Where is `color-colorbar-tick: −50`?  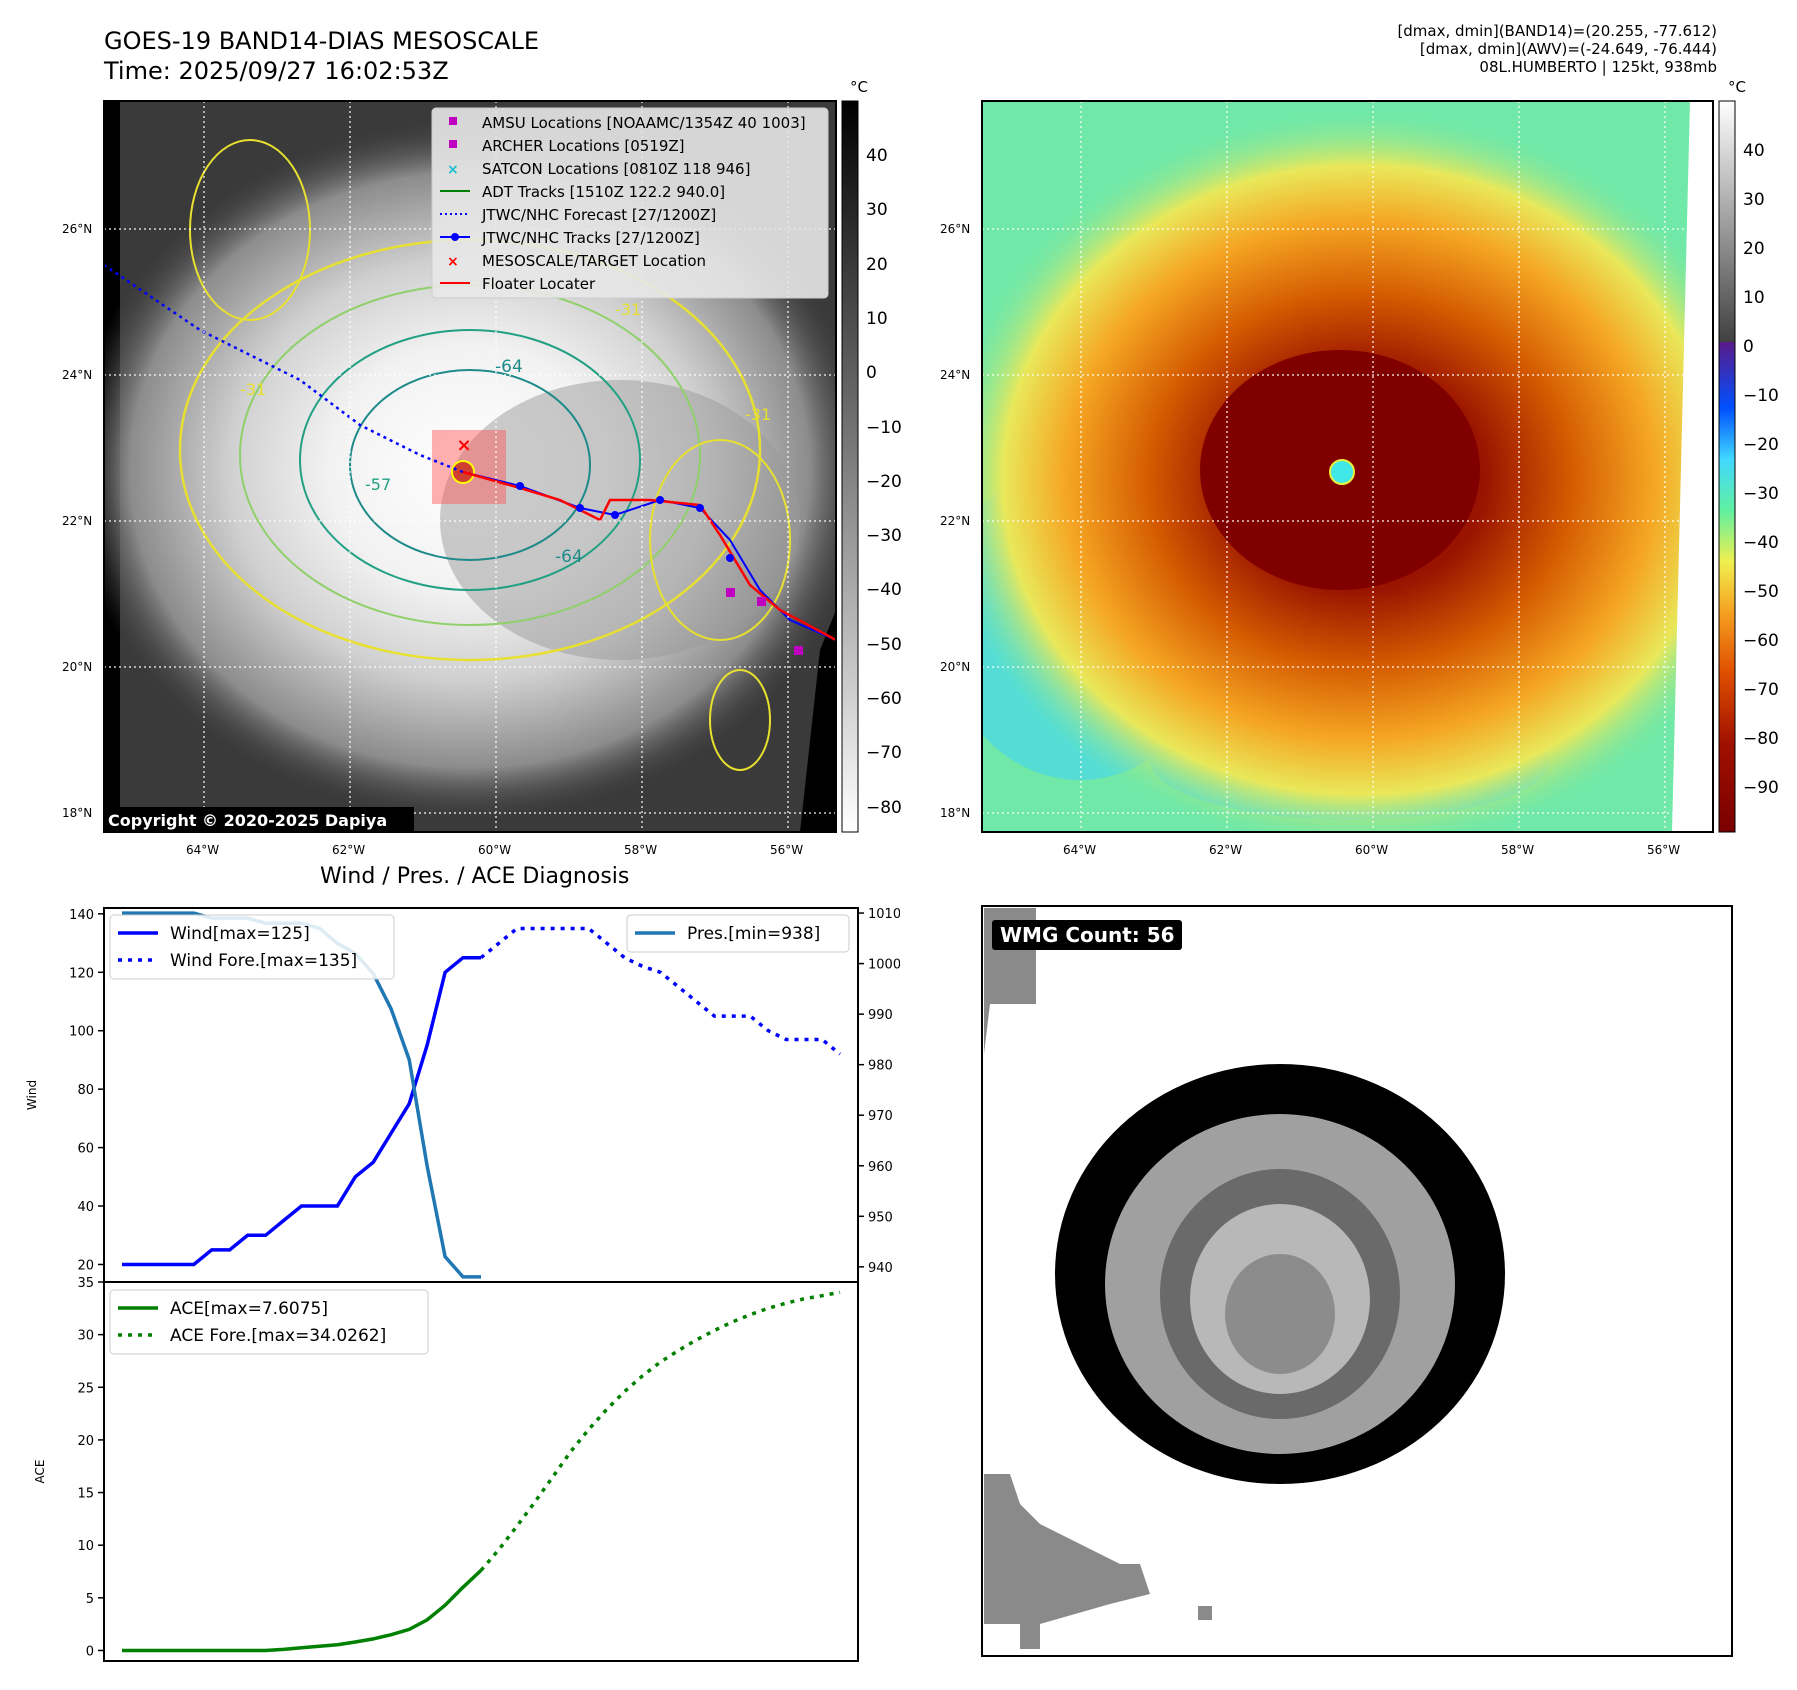
color-colorbar-tick: −50 is located at coordinates (1761, 592).